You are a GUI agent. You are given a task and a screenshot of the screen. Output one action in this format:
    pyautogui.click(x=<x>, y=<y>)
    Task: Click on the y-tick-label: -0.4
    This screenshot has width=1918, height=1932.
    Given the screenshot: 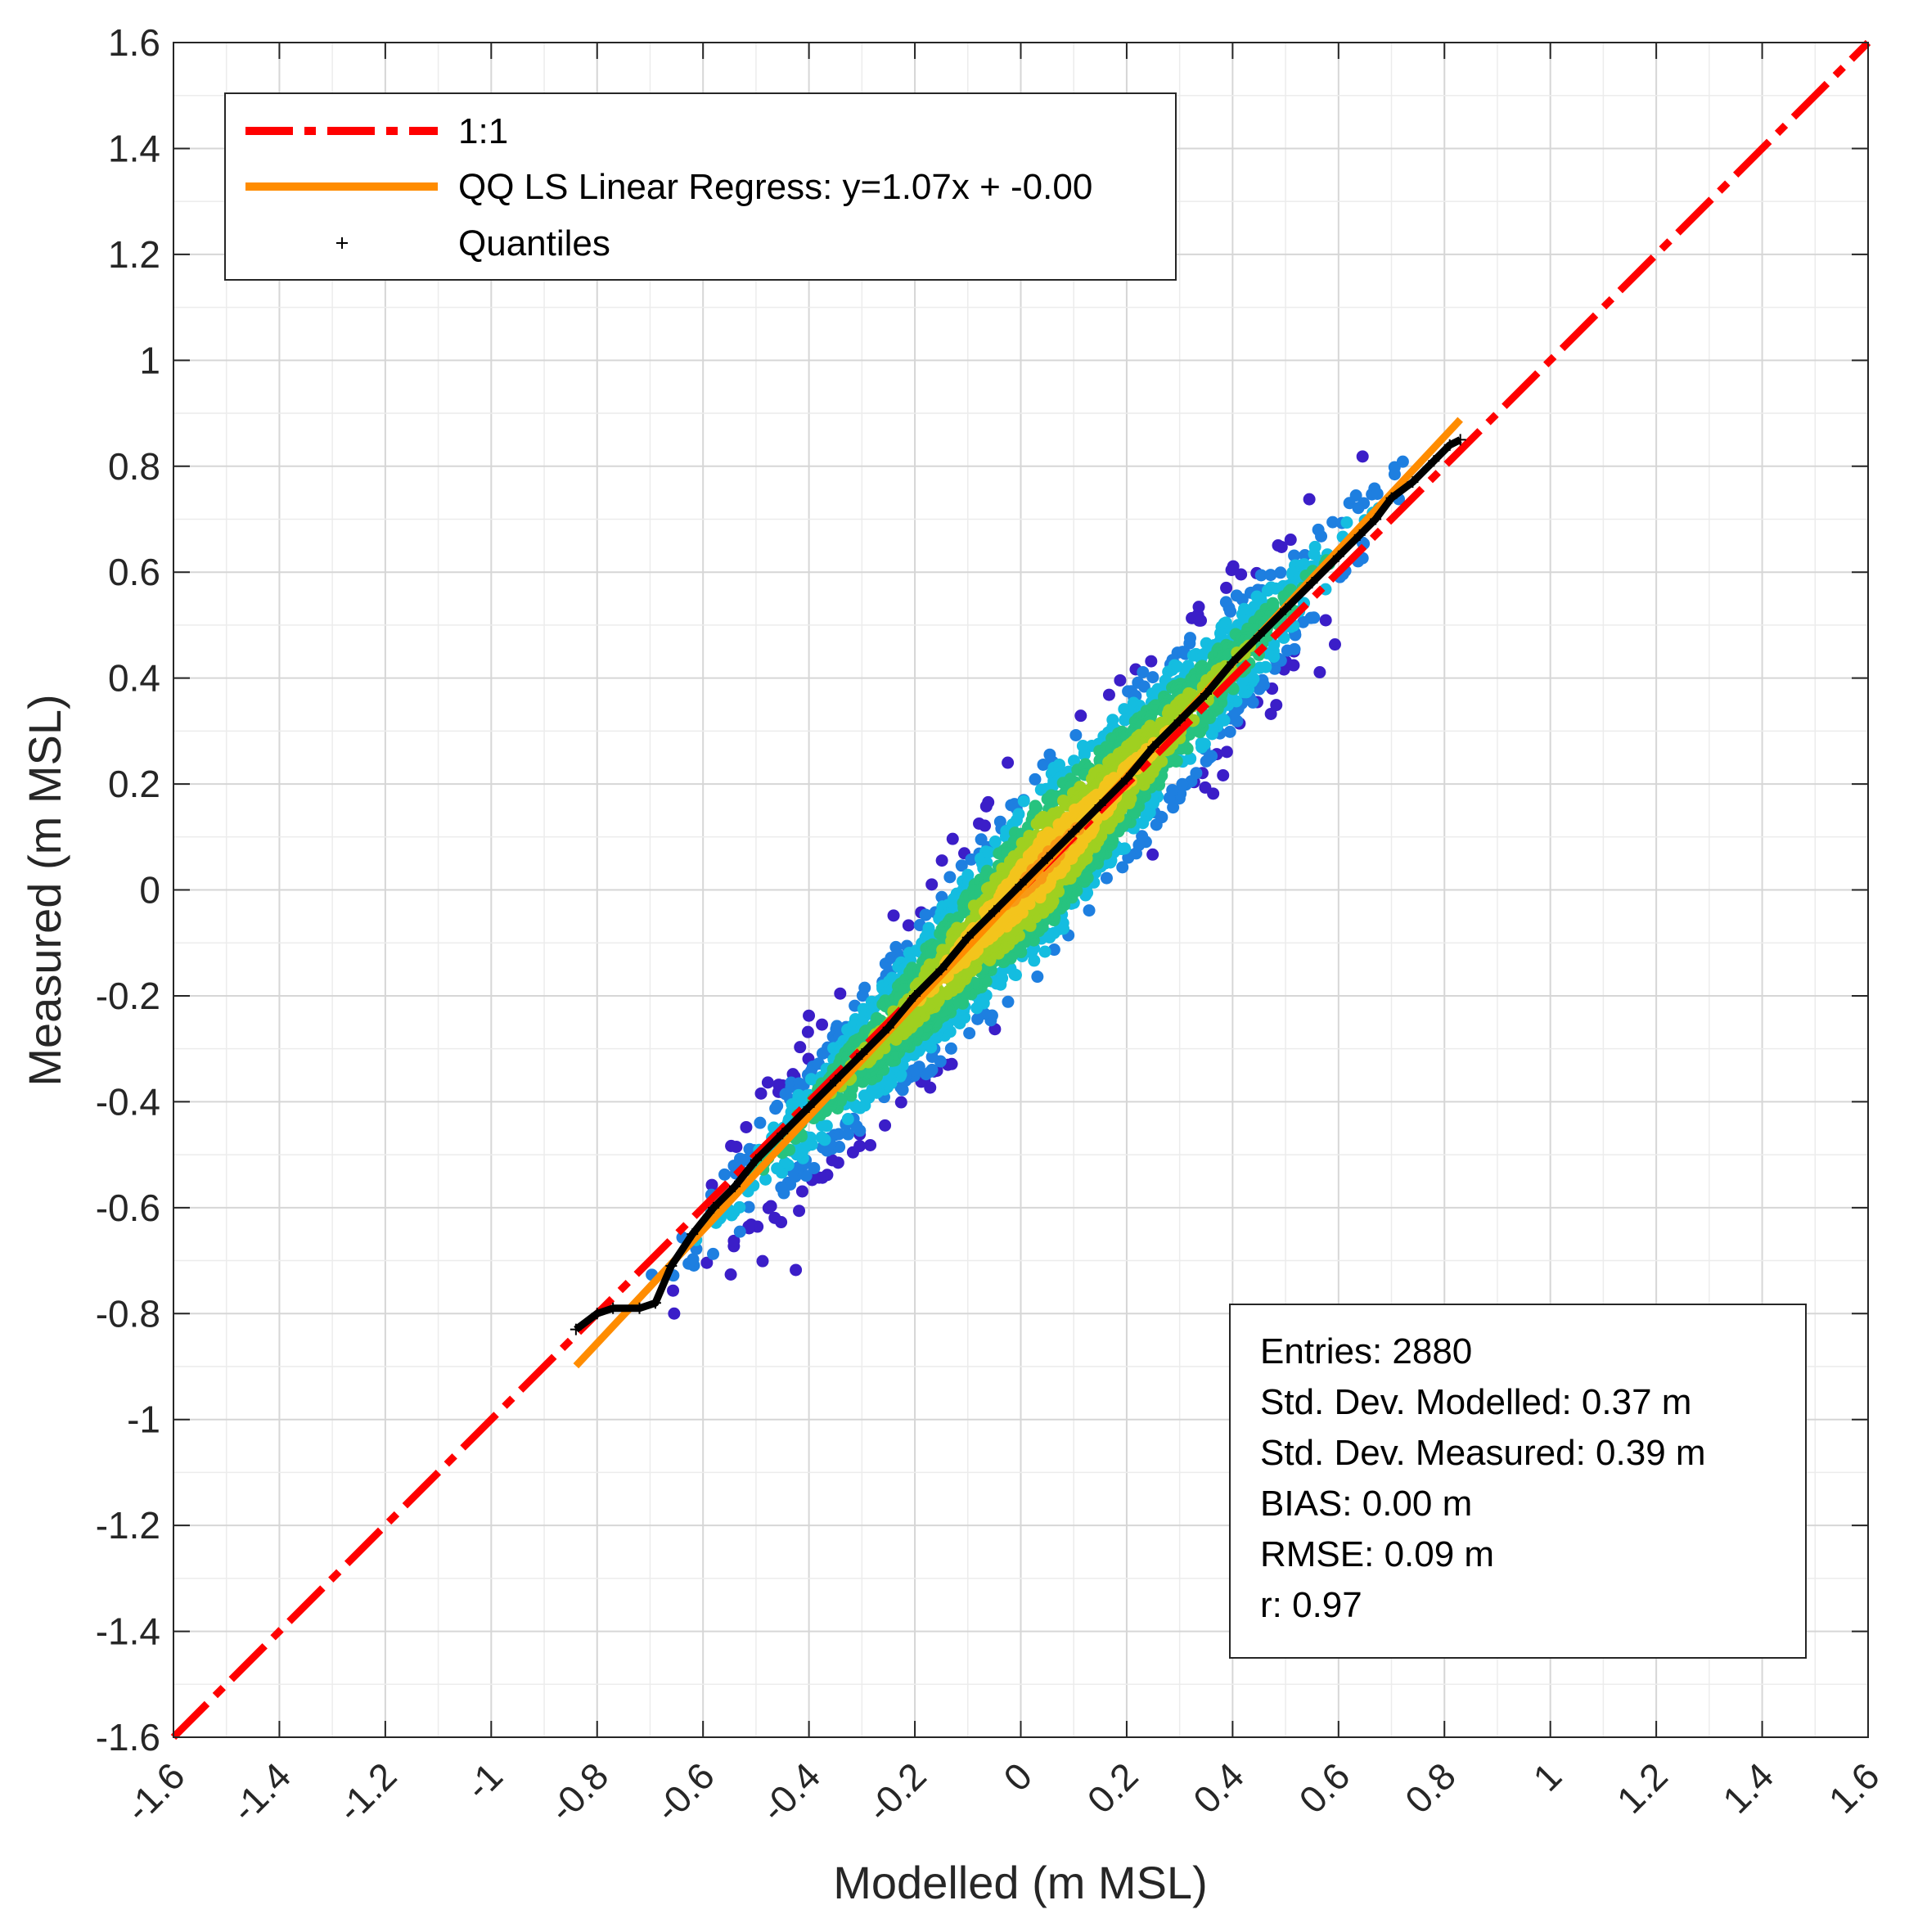 What is the action you would take?
    pyautogui.click(x=128, y=1101)
    